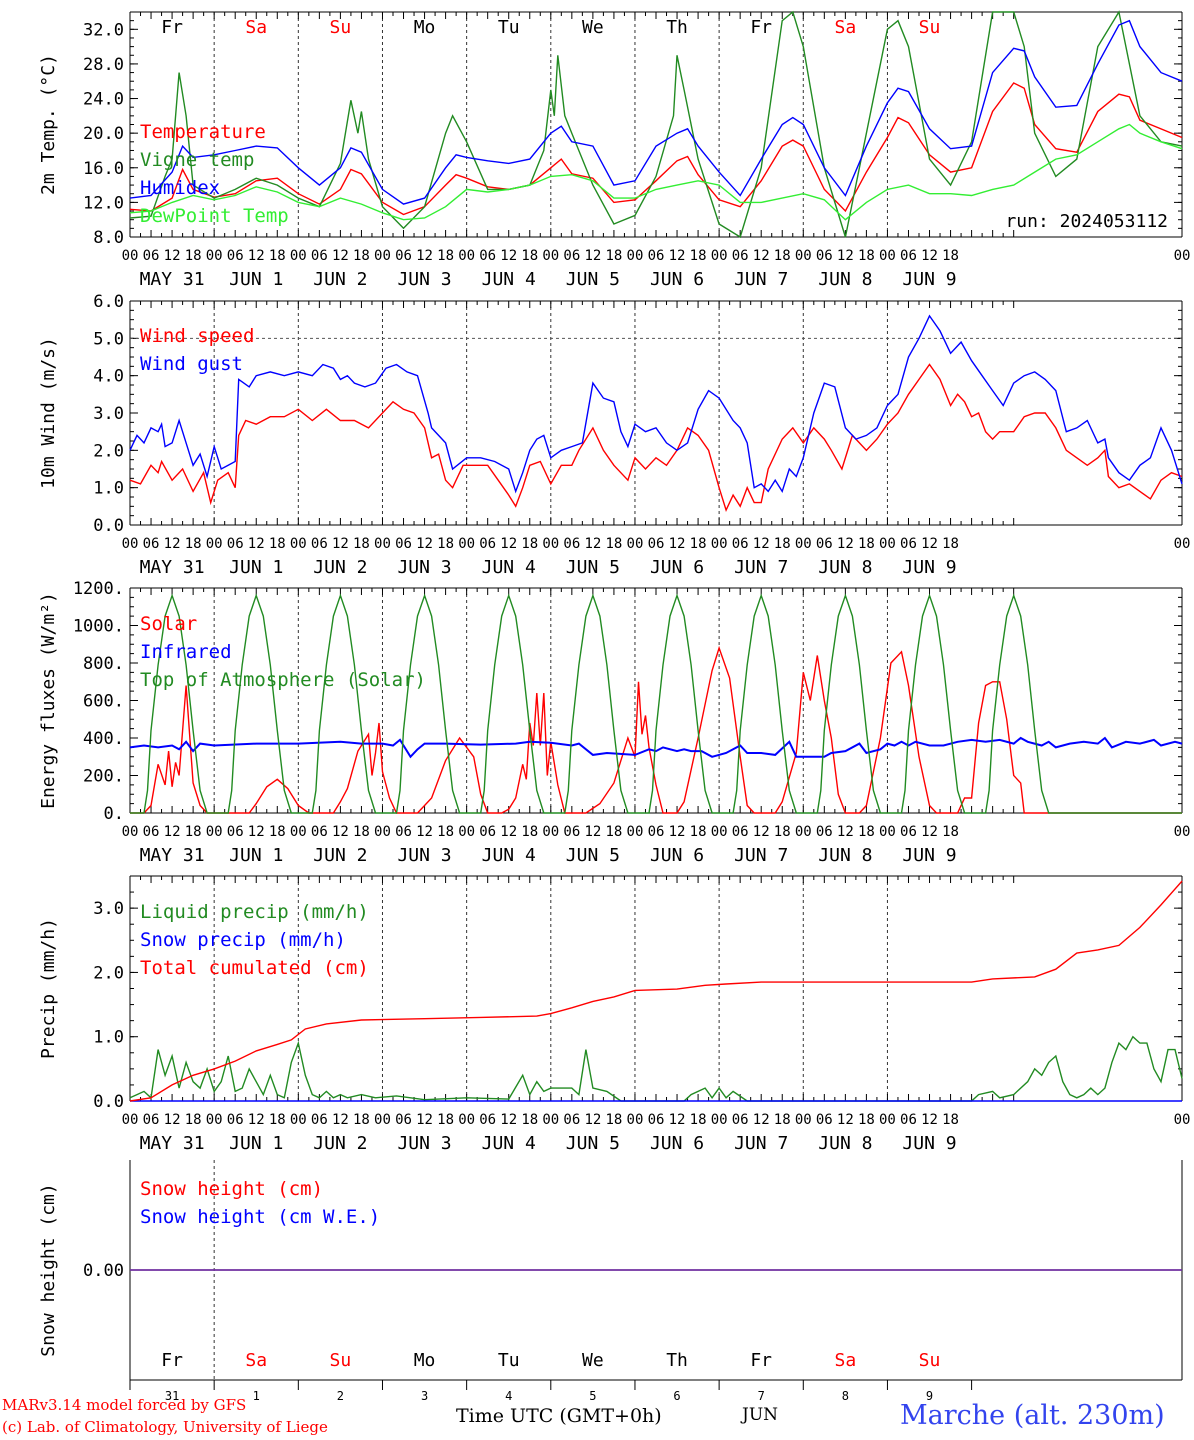 This screenshot has width=1194, height=1440. Describe the element at coordinates (676, 1396) in the screenshot. I see `day-number-label: 6` at that location.